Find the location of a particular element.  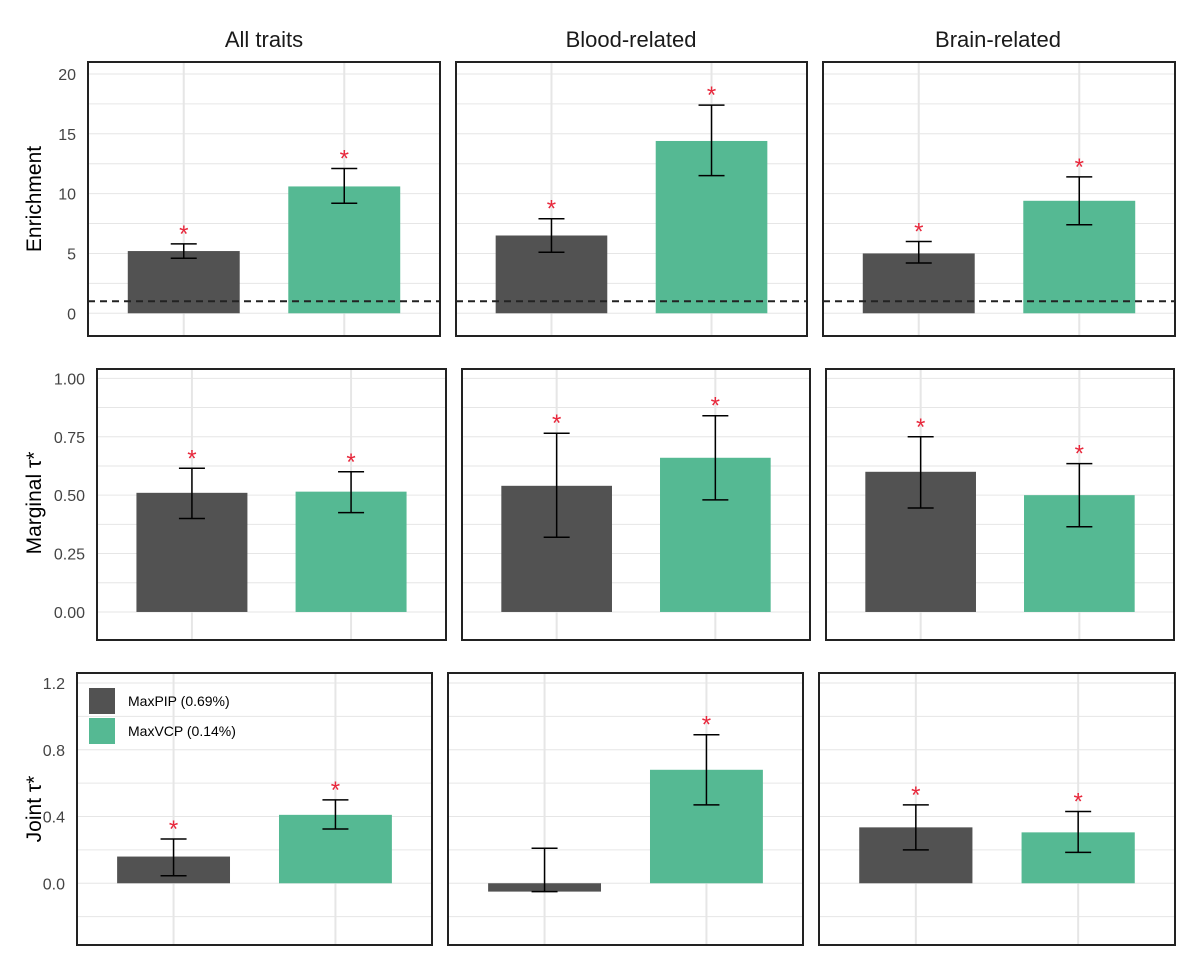

row-label-enrichment: Enrichment is located at coordinates (34, 199).